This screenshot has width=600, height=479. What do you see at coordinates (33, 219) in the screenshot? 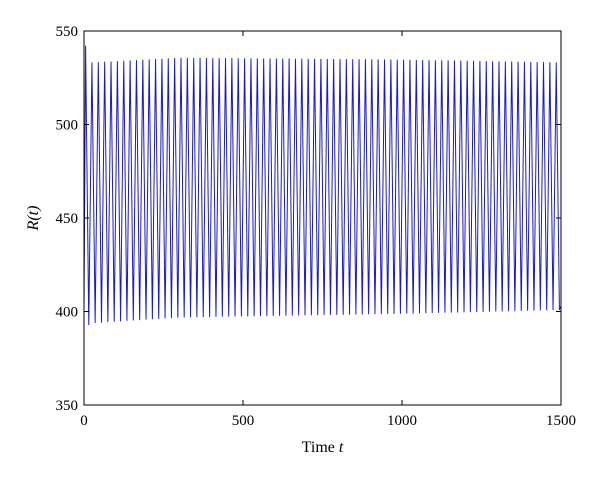
I see `y-axis-label: R(t)` at bounding box center [33, 219].